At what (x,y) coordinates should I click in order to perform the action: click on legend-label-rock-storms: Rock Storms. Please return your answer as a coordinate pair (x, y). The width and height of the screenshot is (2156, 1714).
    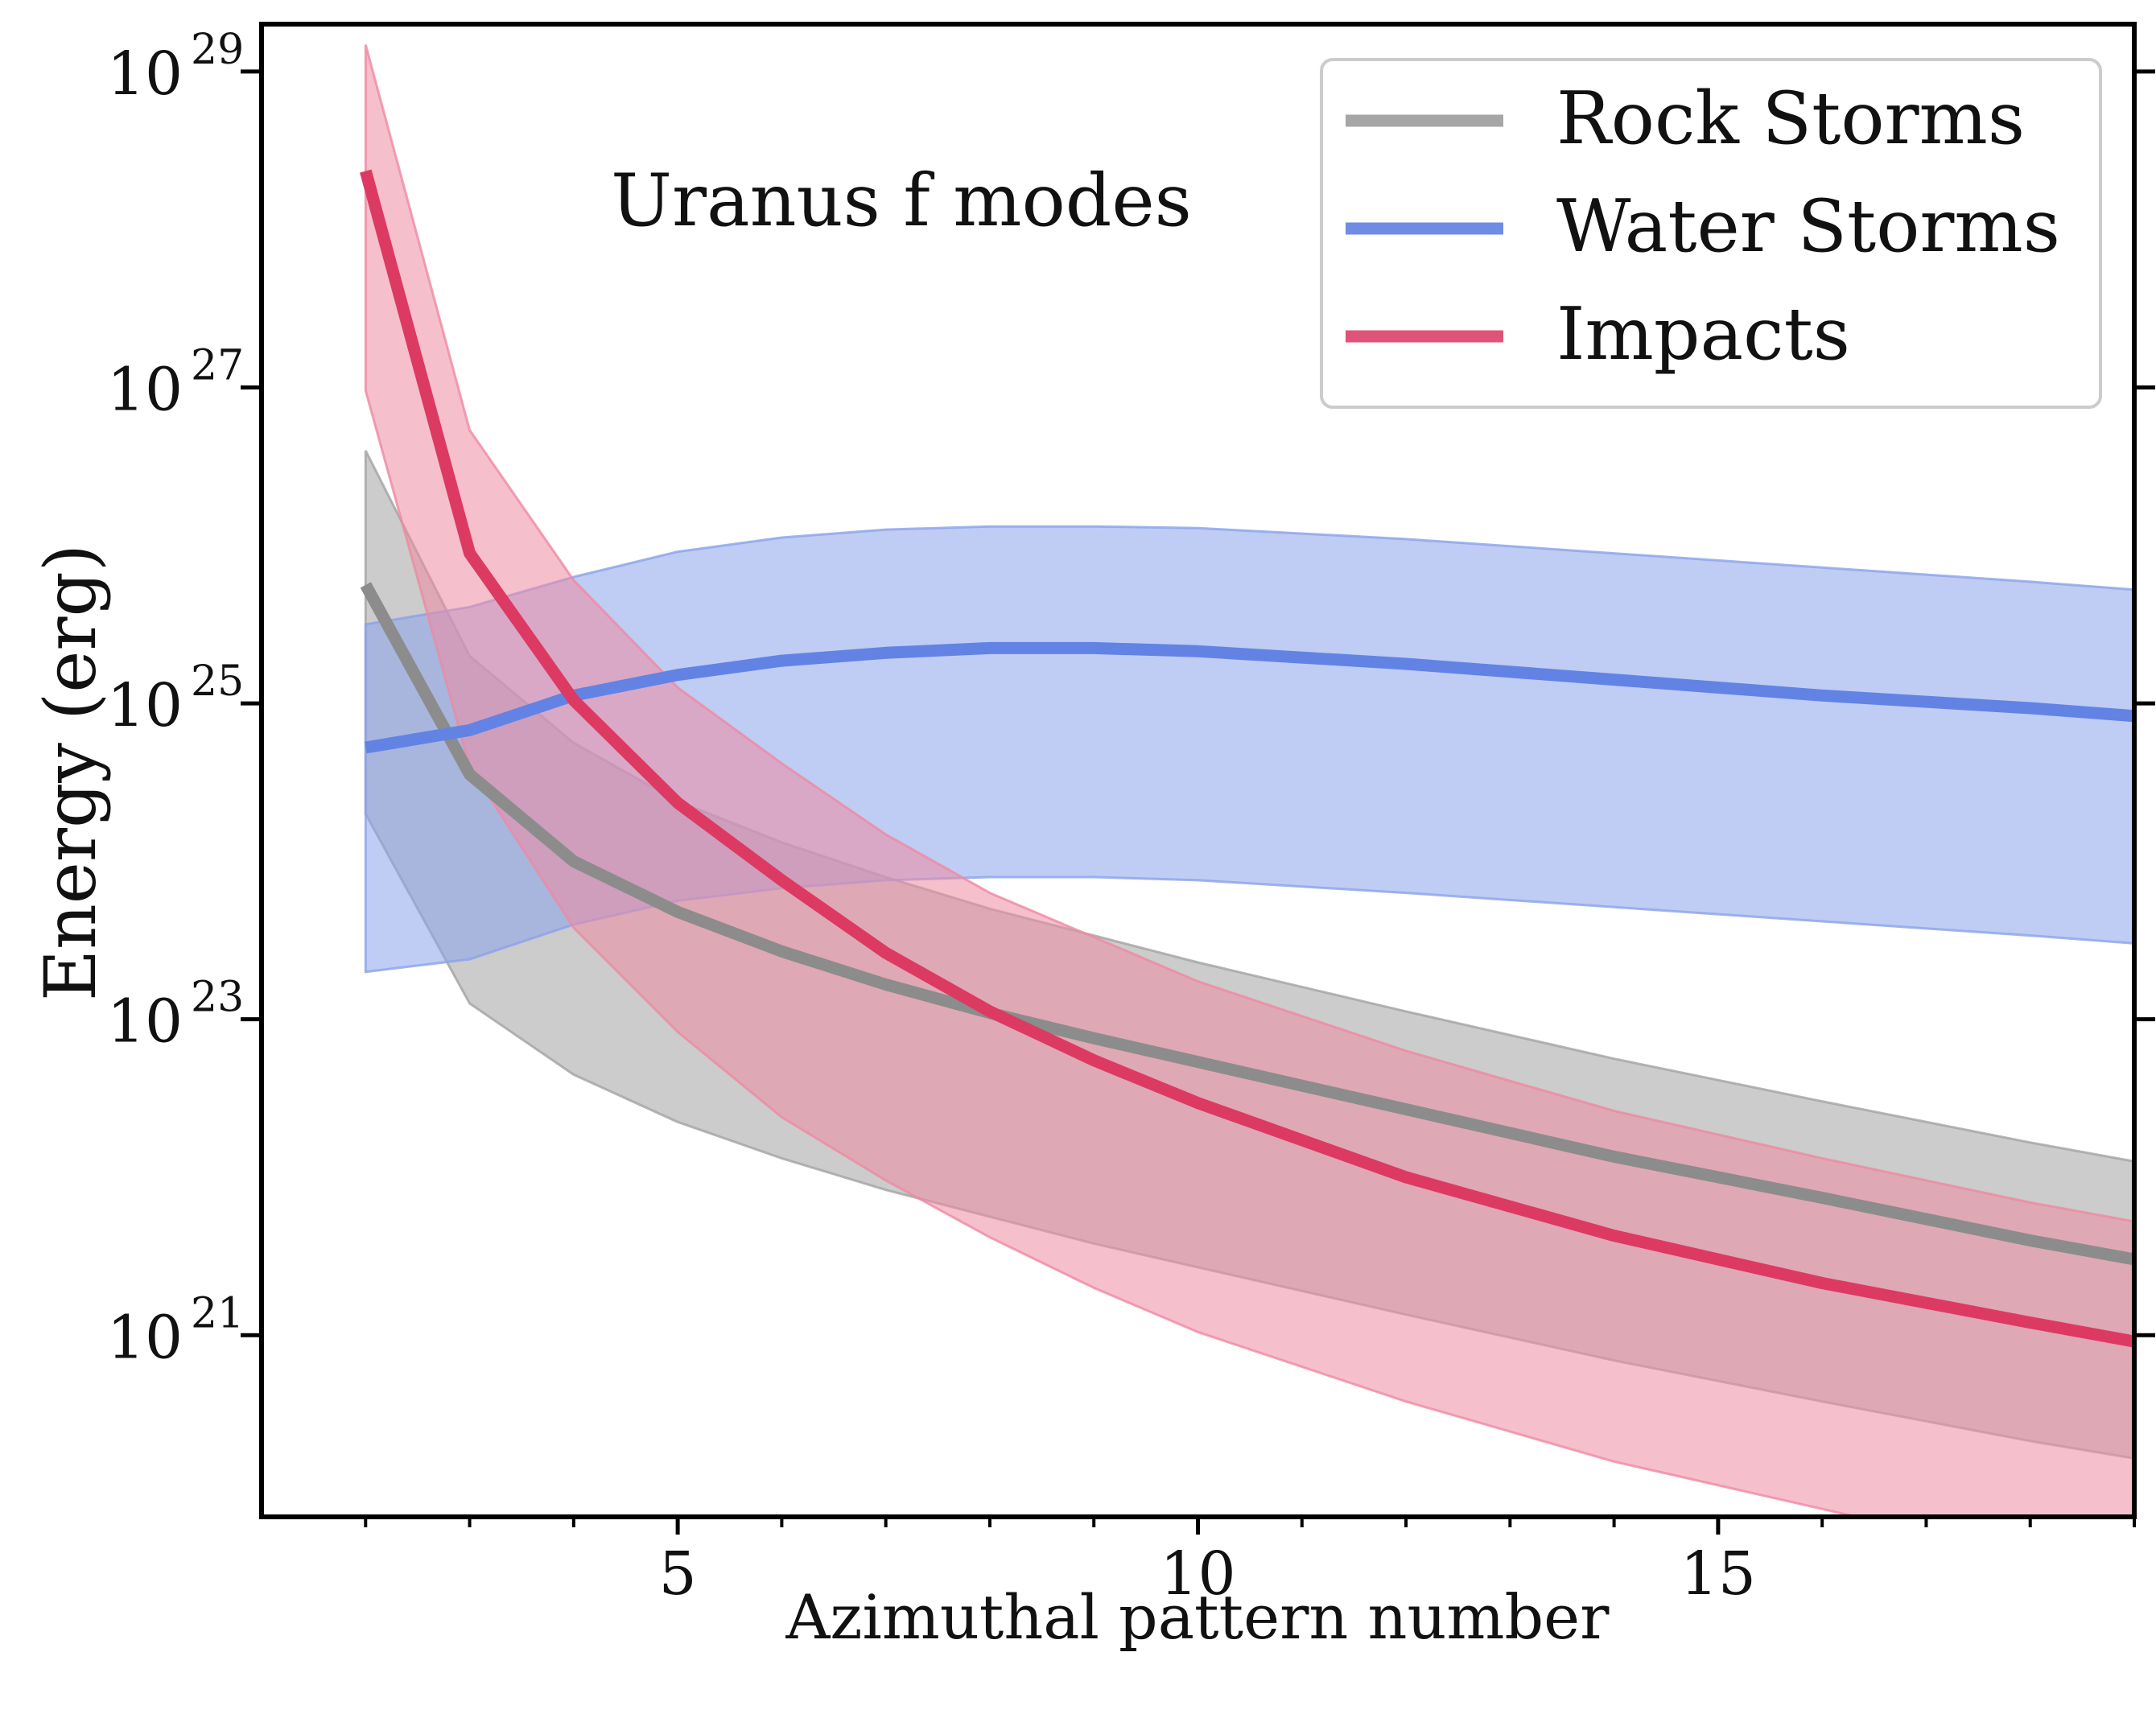
    Looking at the image, I should click on (1790, 119).